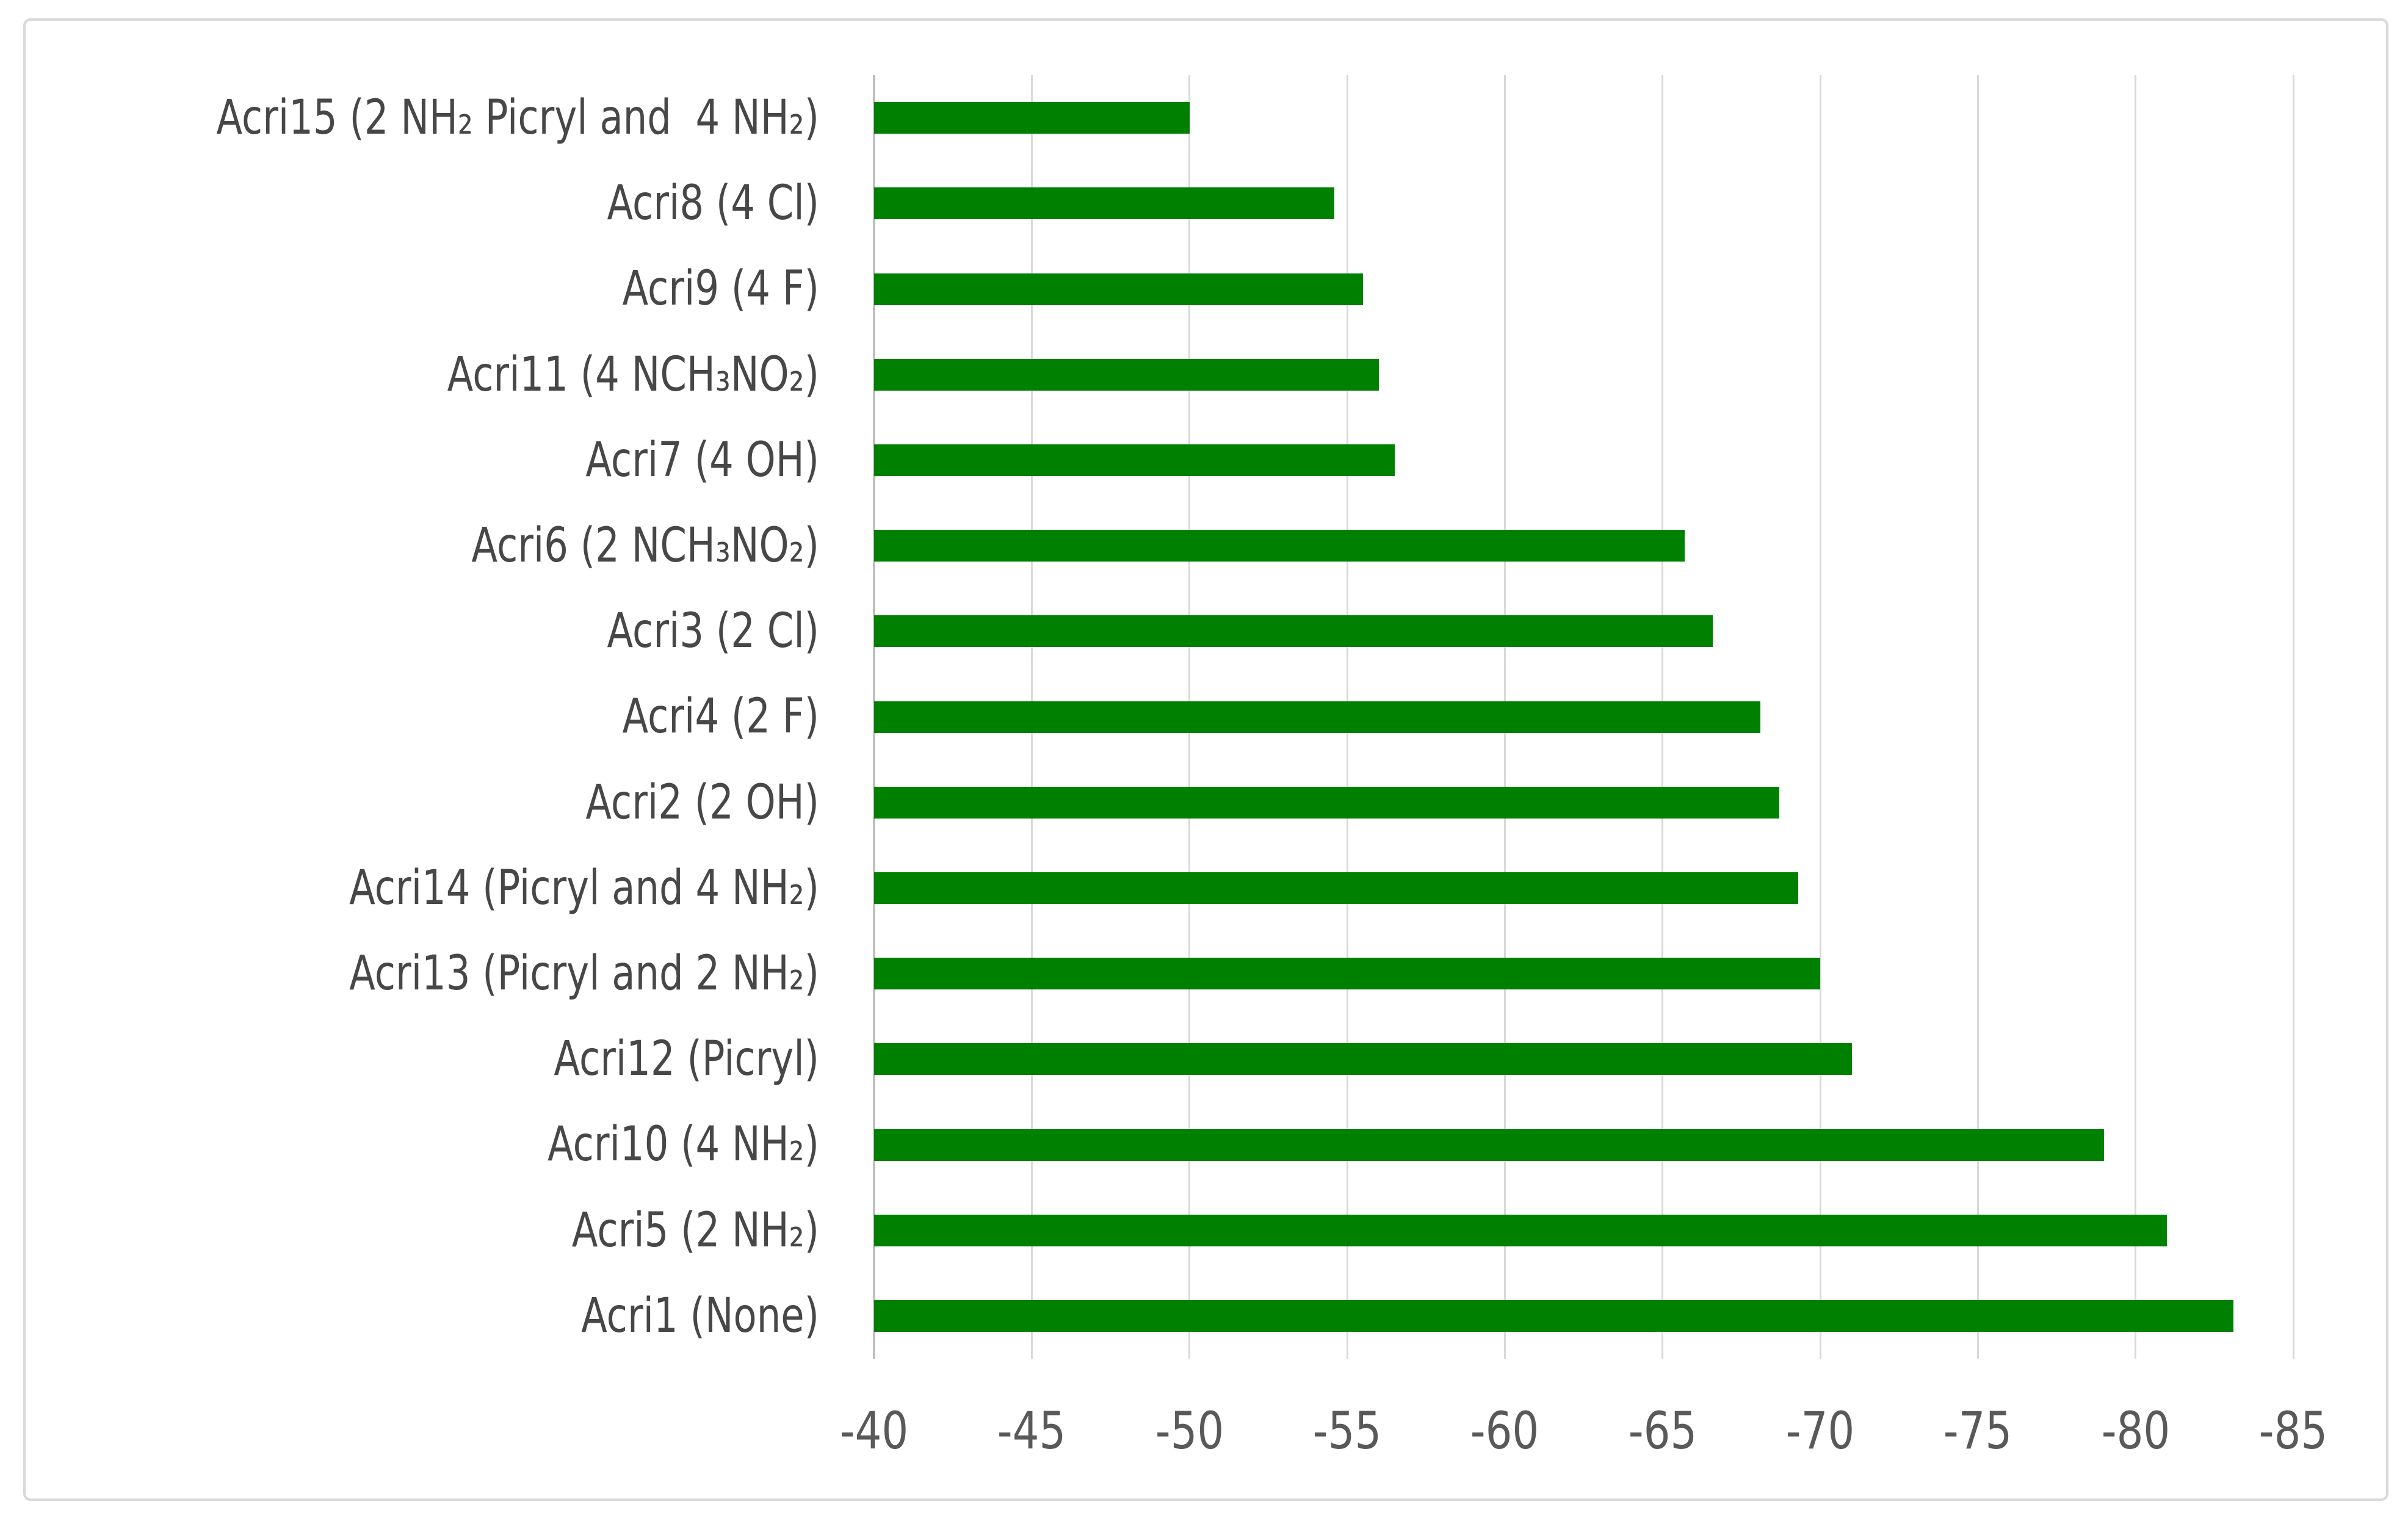  I want to click on tick-label-minus-45: -45, so click(1031, 1431).